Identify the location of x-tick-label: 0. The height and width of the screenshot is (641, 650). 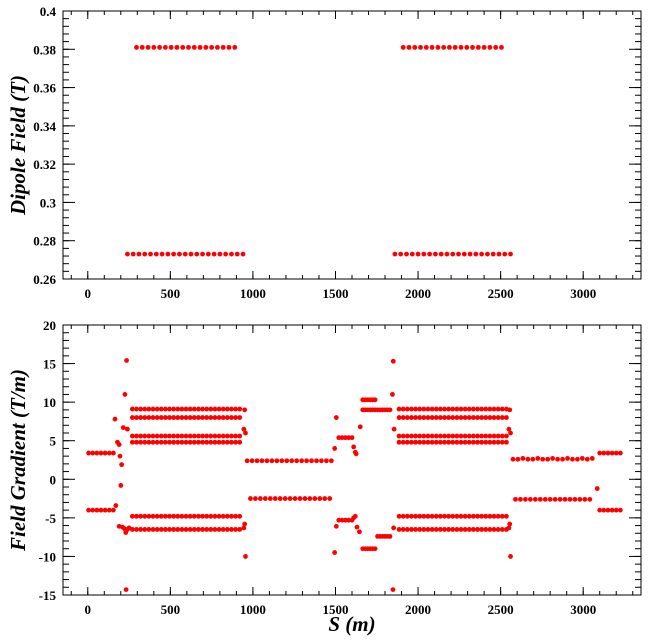
(88, 293).